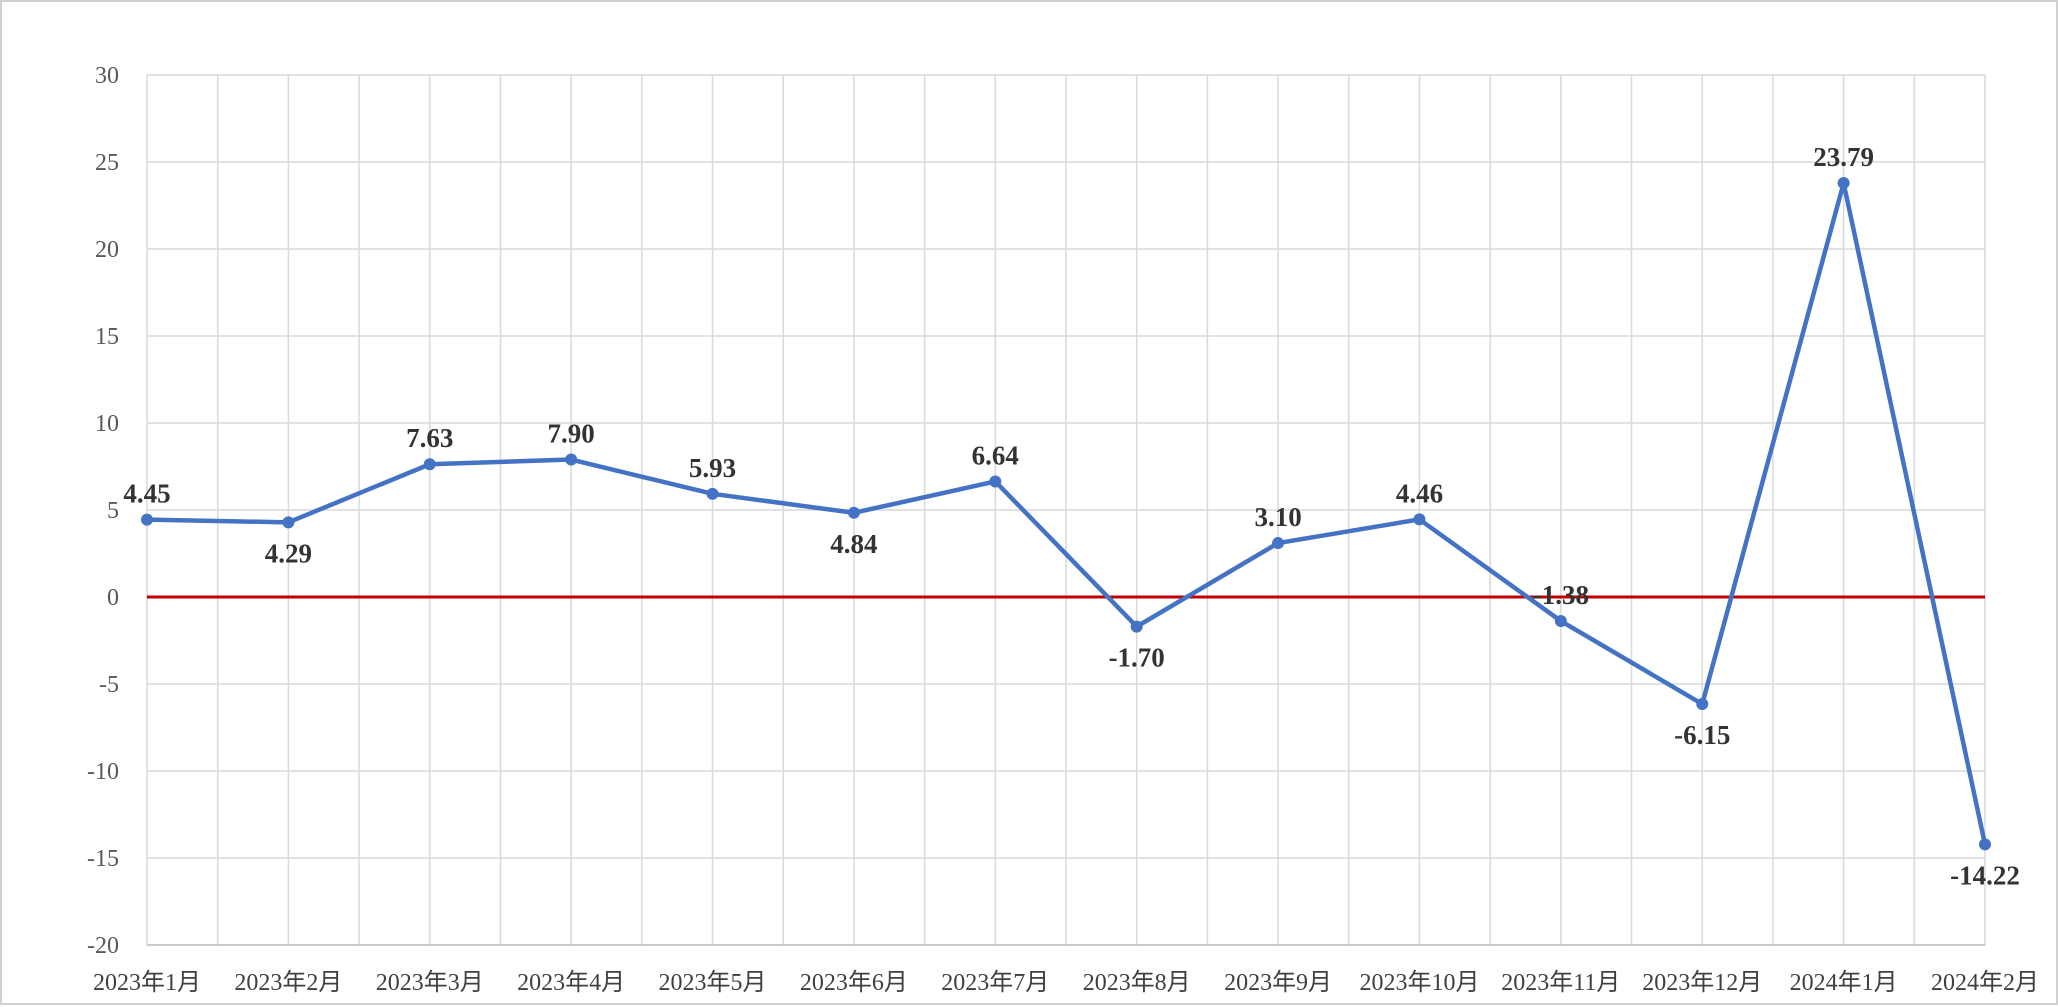 The image size is (2058, 1007). What do you see at coordinates (288, 553) in the screenshot?
I see `data-label: 4.29` at bounding box center [288, 553].